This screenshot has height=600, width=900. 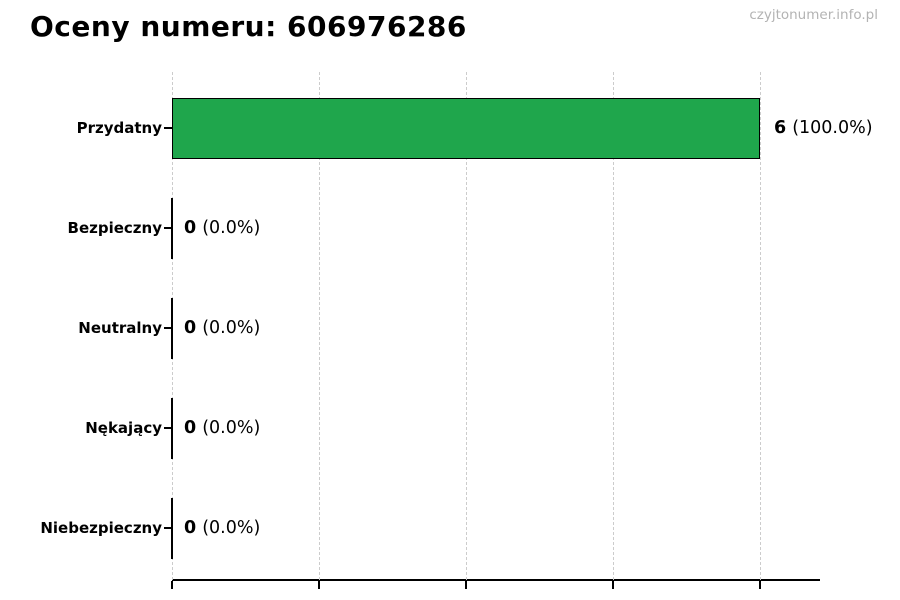 I want to click on value-label-bezpieczny: 0 (0.0%), so click(x=222, y=228).